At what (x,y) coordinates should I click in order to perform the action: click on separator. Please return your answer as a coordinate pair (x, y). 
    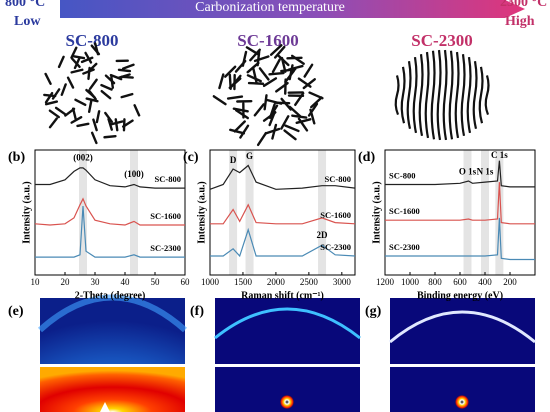
    Looking at the image, I should click on (287, 365).